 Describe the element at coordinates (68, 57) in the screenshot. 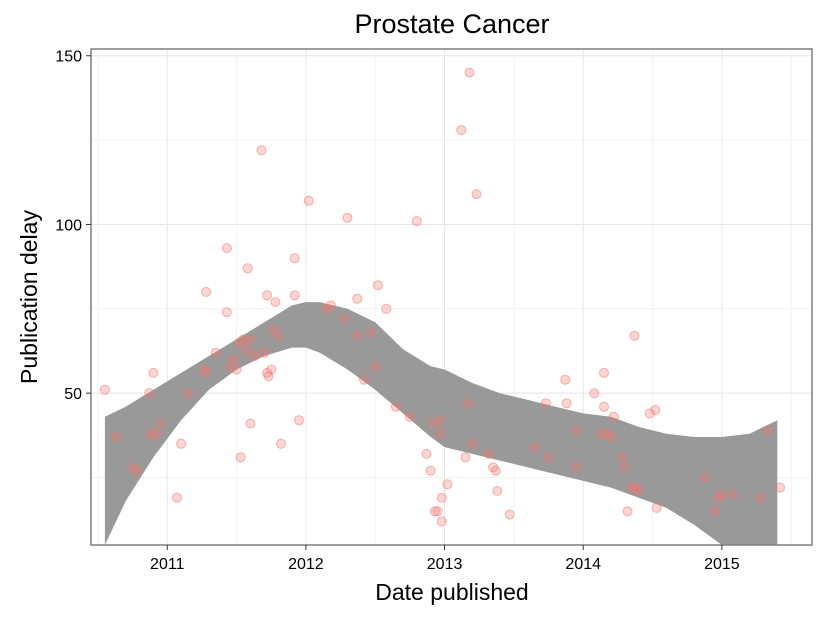

I see `y-tick-label: 150` at that location.